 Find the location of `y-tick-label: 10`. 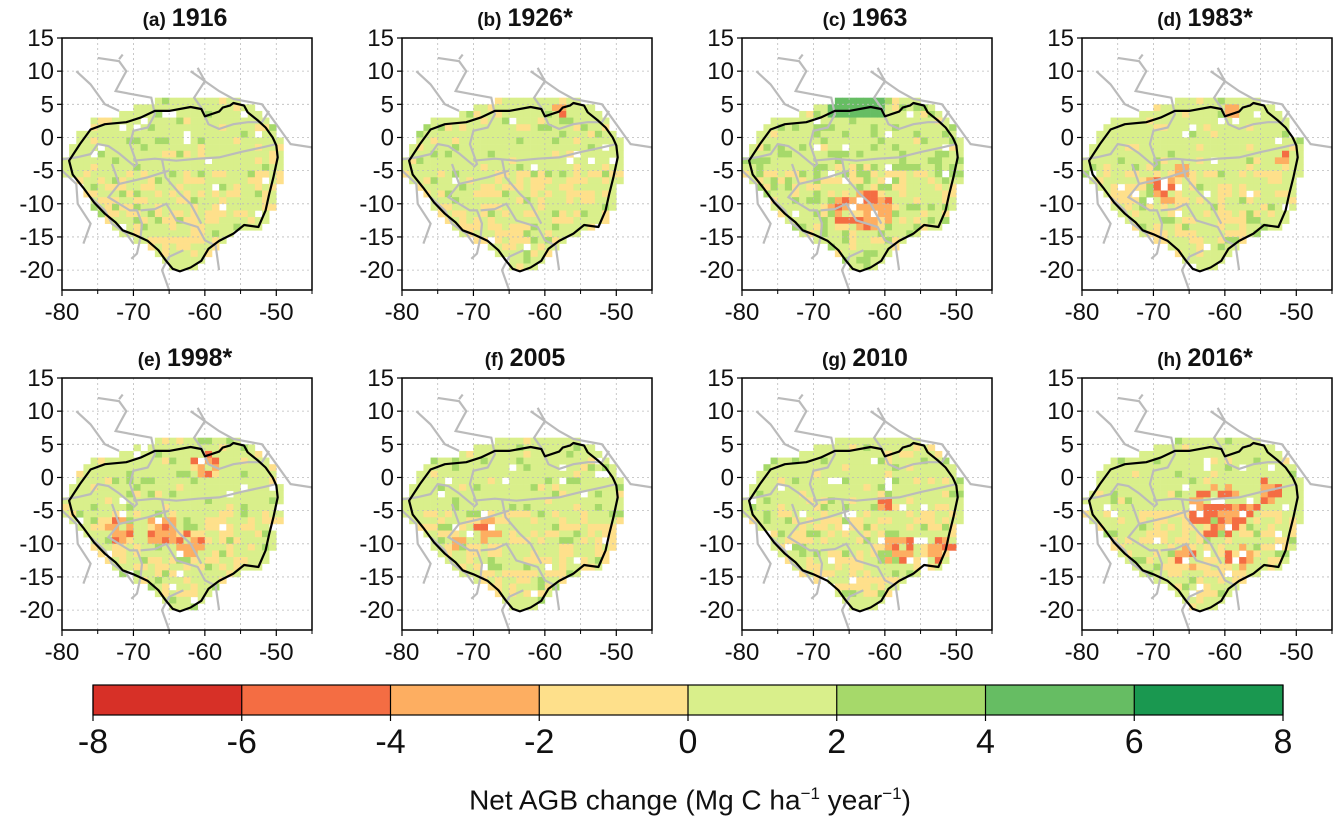

y-tick-label: 10 is located at coordinates (380, 71).